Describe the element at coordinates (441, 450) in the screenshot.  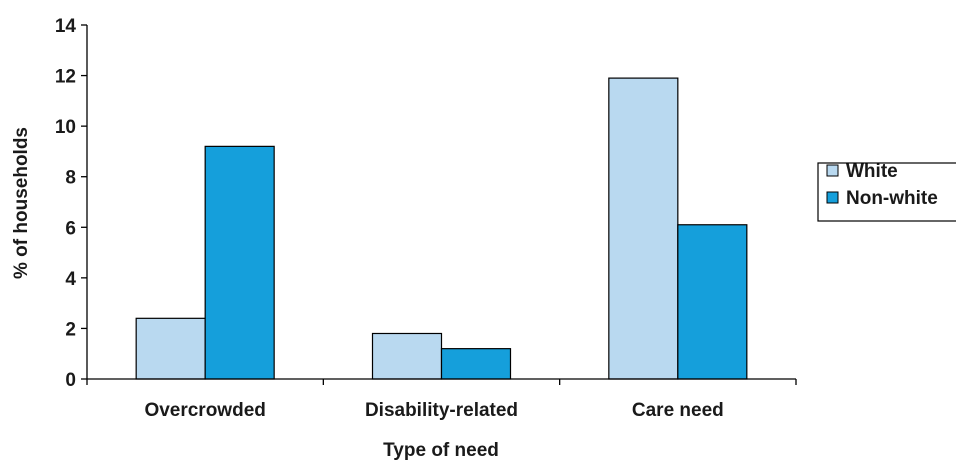
I see `x-axis-title: Type of need` at that location.